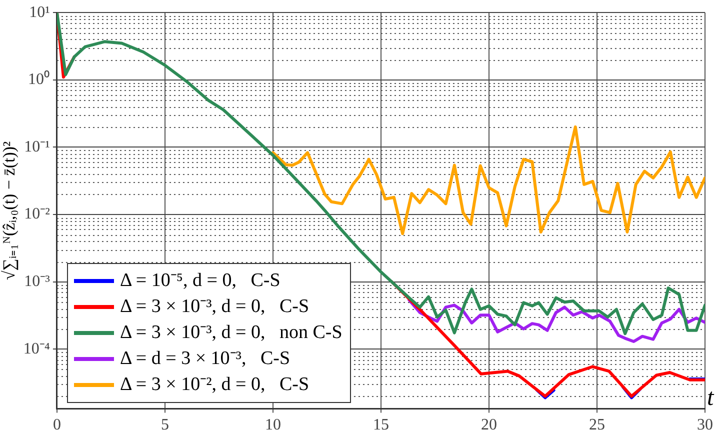 The height and width of the screenshot is (438, 719). What do you see at coordinates (37, 281) in the screenshot?
I see `y-tick-label: 10⁻³` at bounding box center [37, 281].